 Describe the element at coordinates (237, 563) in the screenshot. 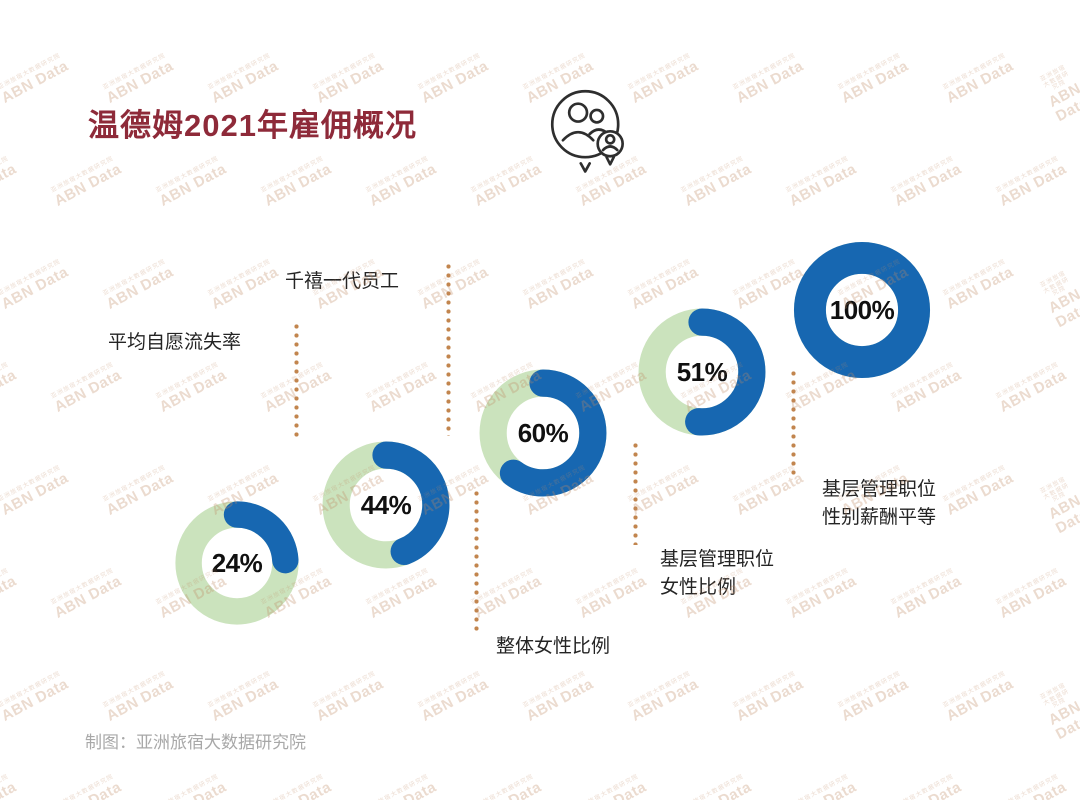

I see `donut-chart-avg-voluntary-turnover: 24%` at that location.